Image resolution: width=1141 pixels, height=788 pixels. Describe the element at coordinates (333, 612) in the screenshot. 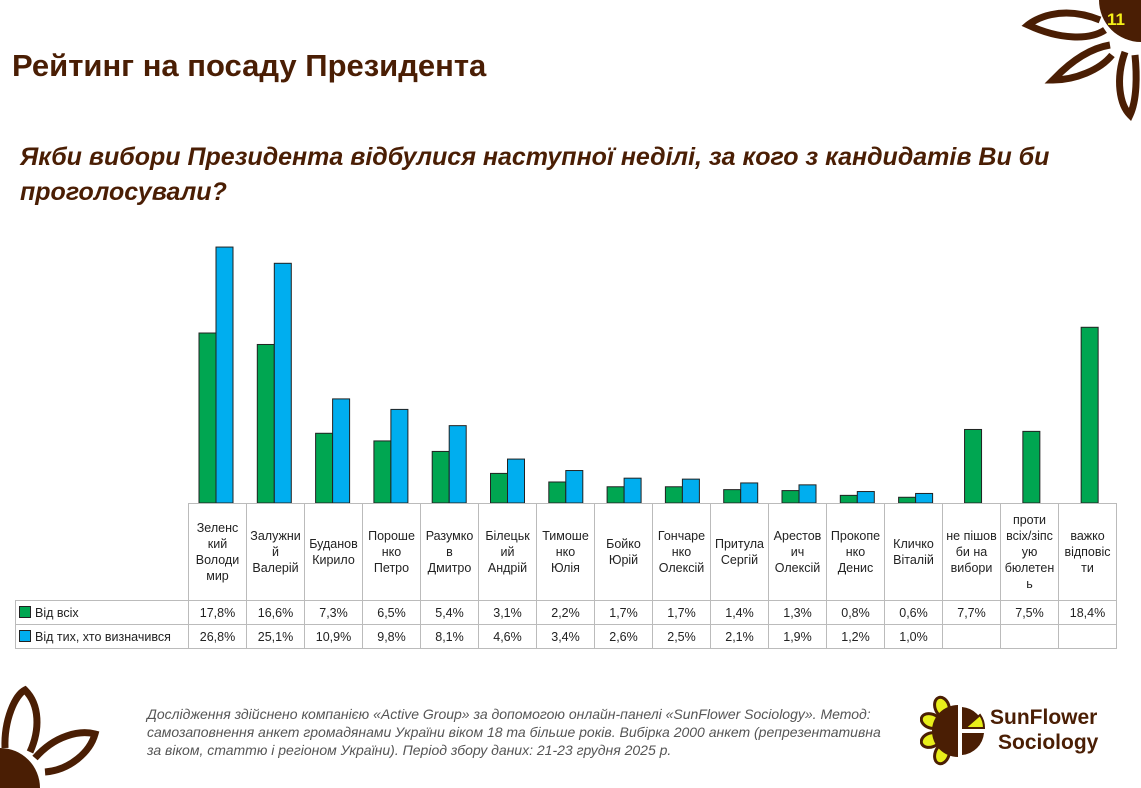

I see `data-label: 7,3%` at that location.